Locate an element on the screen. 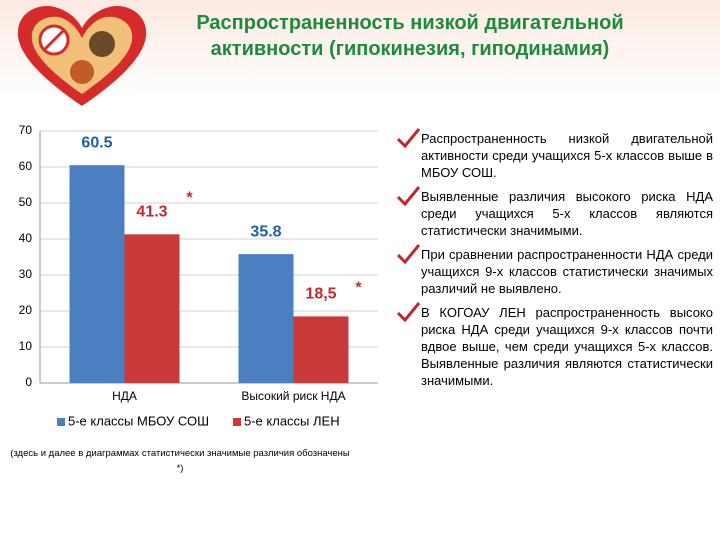 The width and height of the screenshot is (720, 540). value-label: 18,5 is located at coordinates (320, 294).